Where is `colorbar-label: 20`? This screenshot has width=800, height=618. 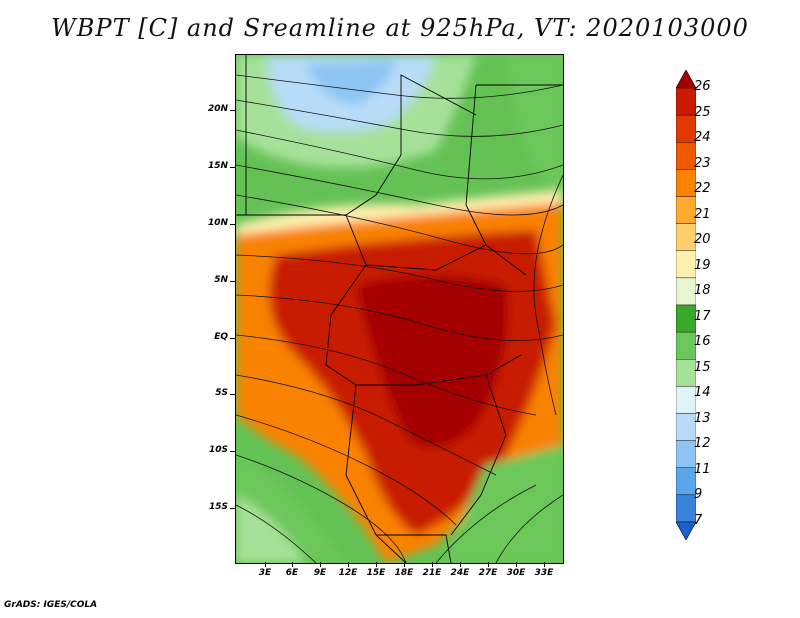 colorbar-label: 20 is located at coordinates (702, 240).